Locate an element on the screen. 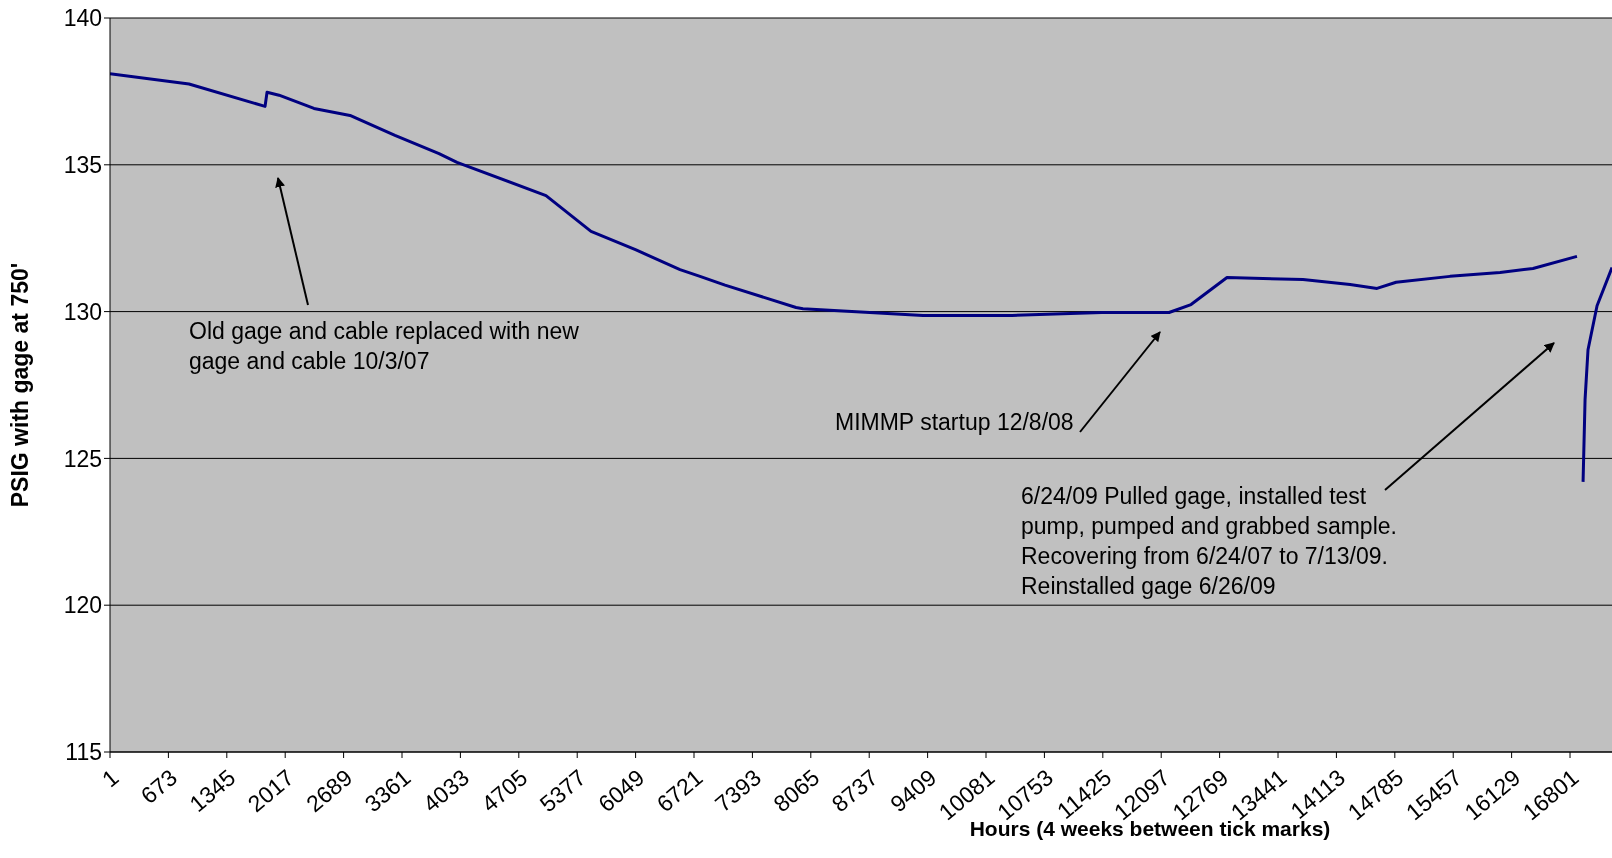  y-tick-label: 115 is located at coordinates (83, 752).